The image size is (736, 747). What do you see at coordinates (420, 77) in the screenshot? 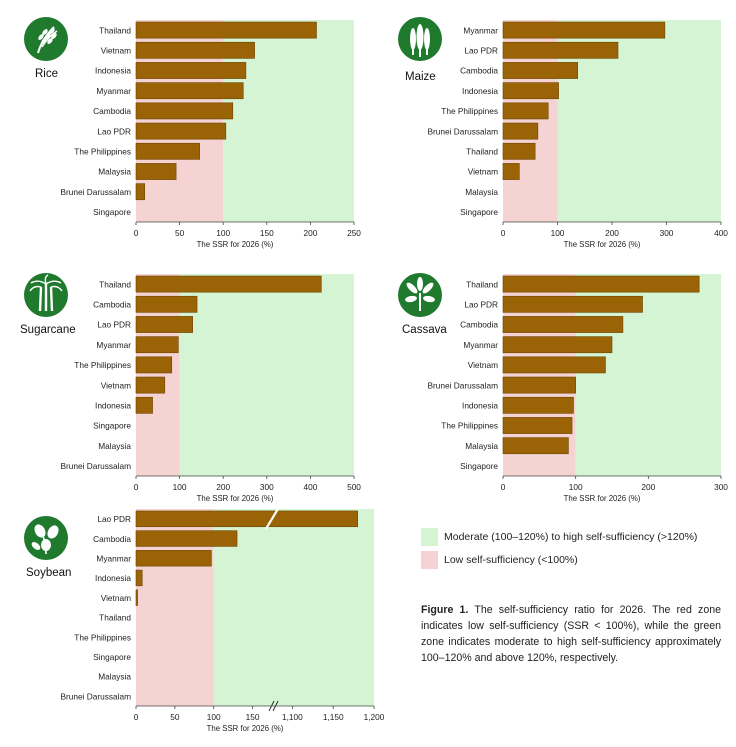
I see `maize-label: Maize` at bounding box center [420, 77].